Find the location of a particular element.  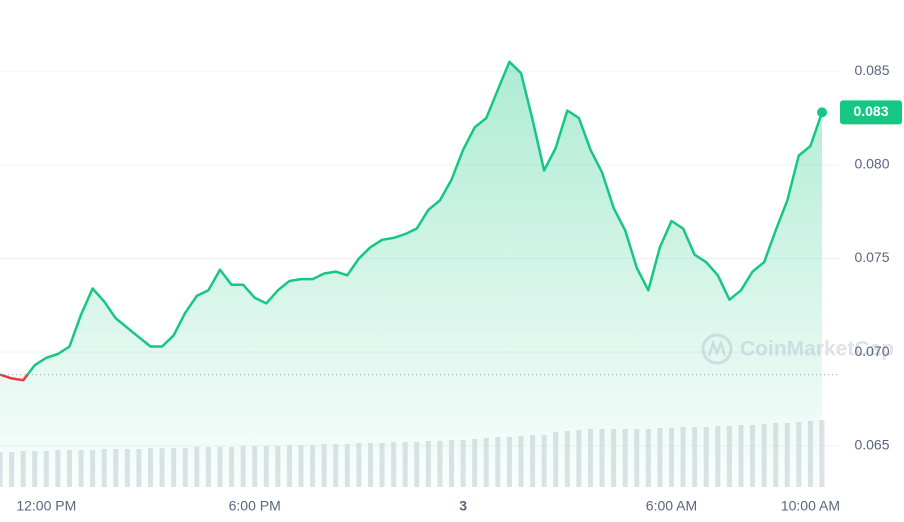

x-tick-label: 3 is located at coordinates (463, 506).